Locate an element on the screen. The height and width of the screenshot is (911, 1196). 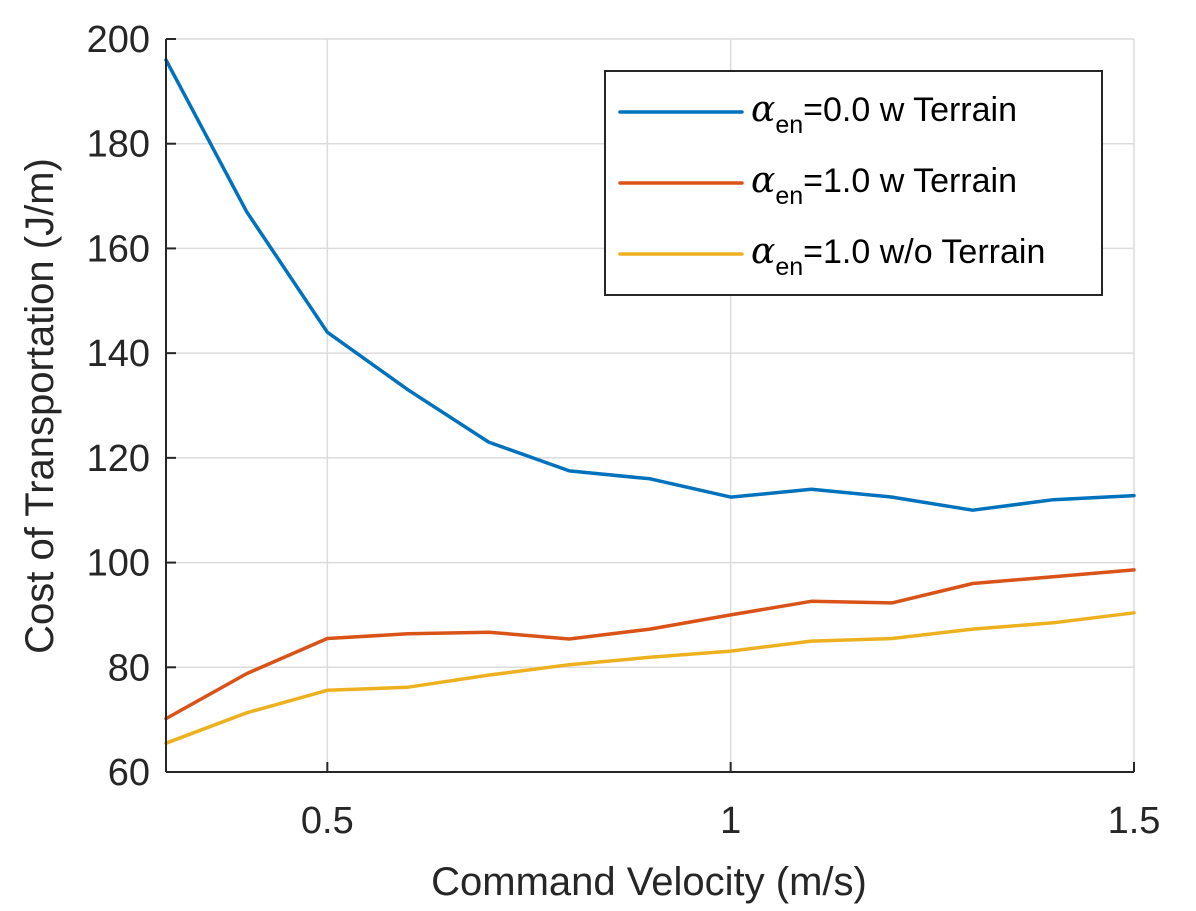
y-tick-label-3: 120 is located at coordinates (118, 459).